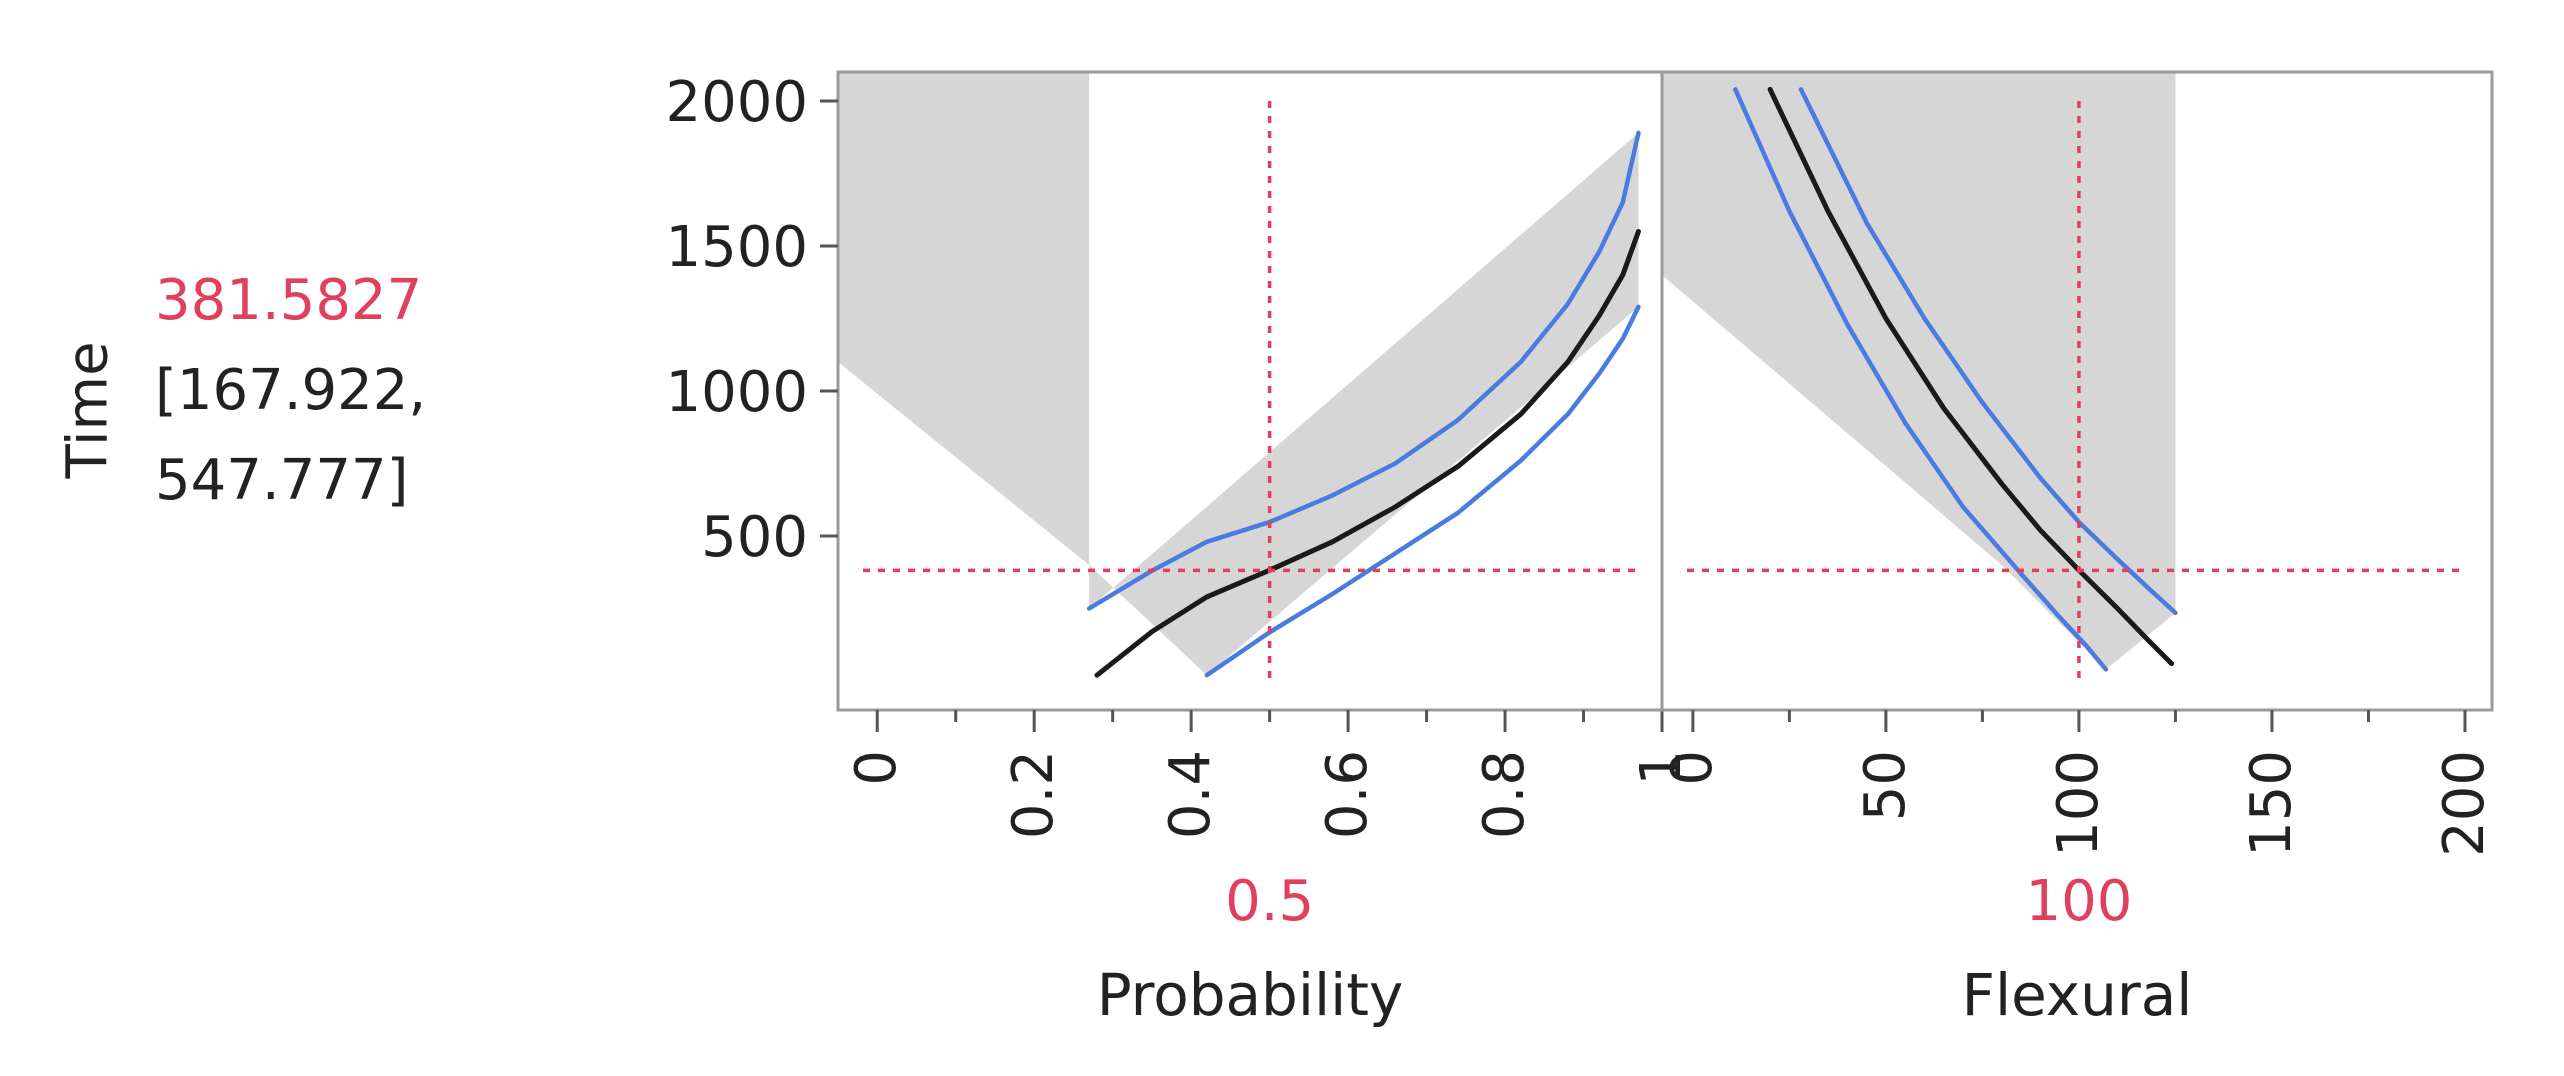 This screenshot has height=1076, width=2564. What do you see at coordinates (1269, 901) in the screenshot?
I see `current-x-value: 0.5` at bounding box center [1269, 901].